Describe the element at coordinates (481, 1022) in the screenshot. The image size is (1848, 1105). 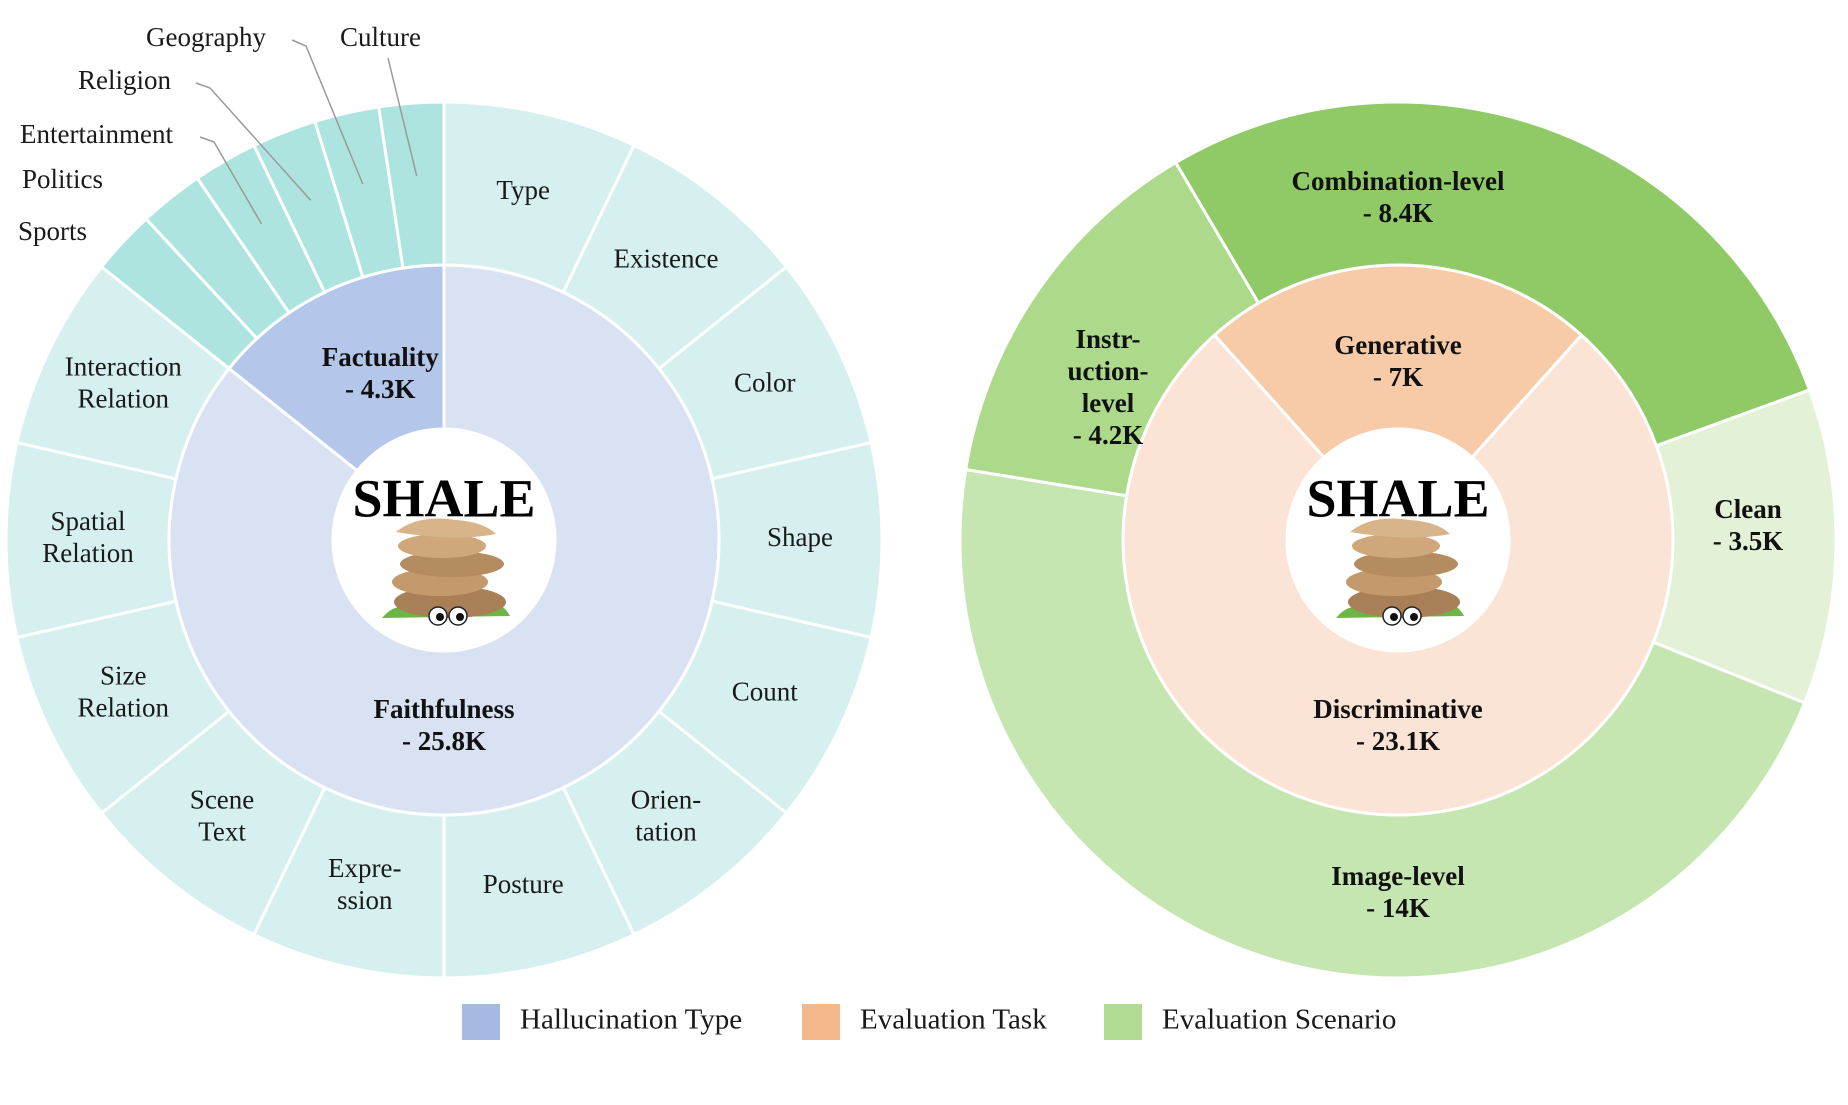
I see `legend-swatch-hallucination-type` at that location.